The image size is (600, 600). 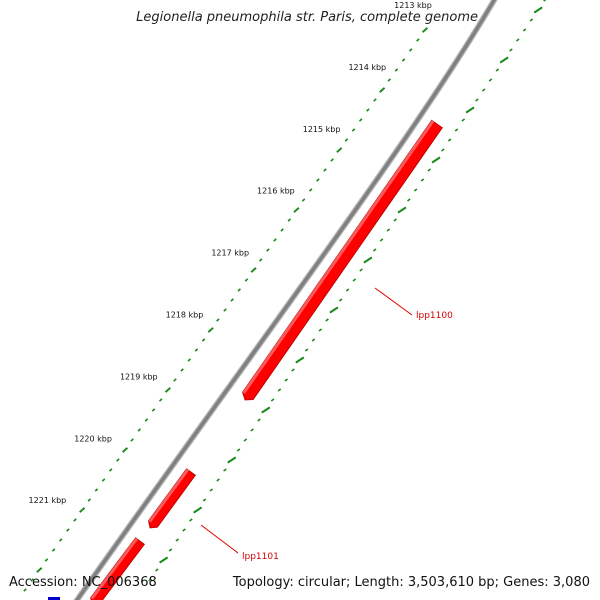 What do you see at coordinates (434, 316) in the screenshot?
I see `gene-label-lpp1100: lpp1100` at bounding box center [434, 316].